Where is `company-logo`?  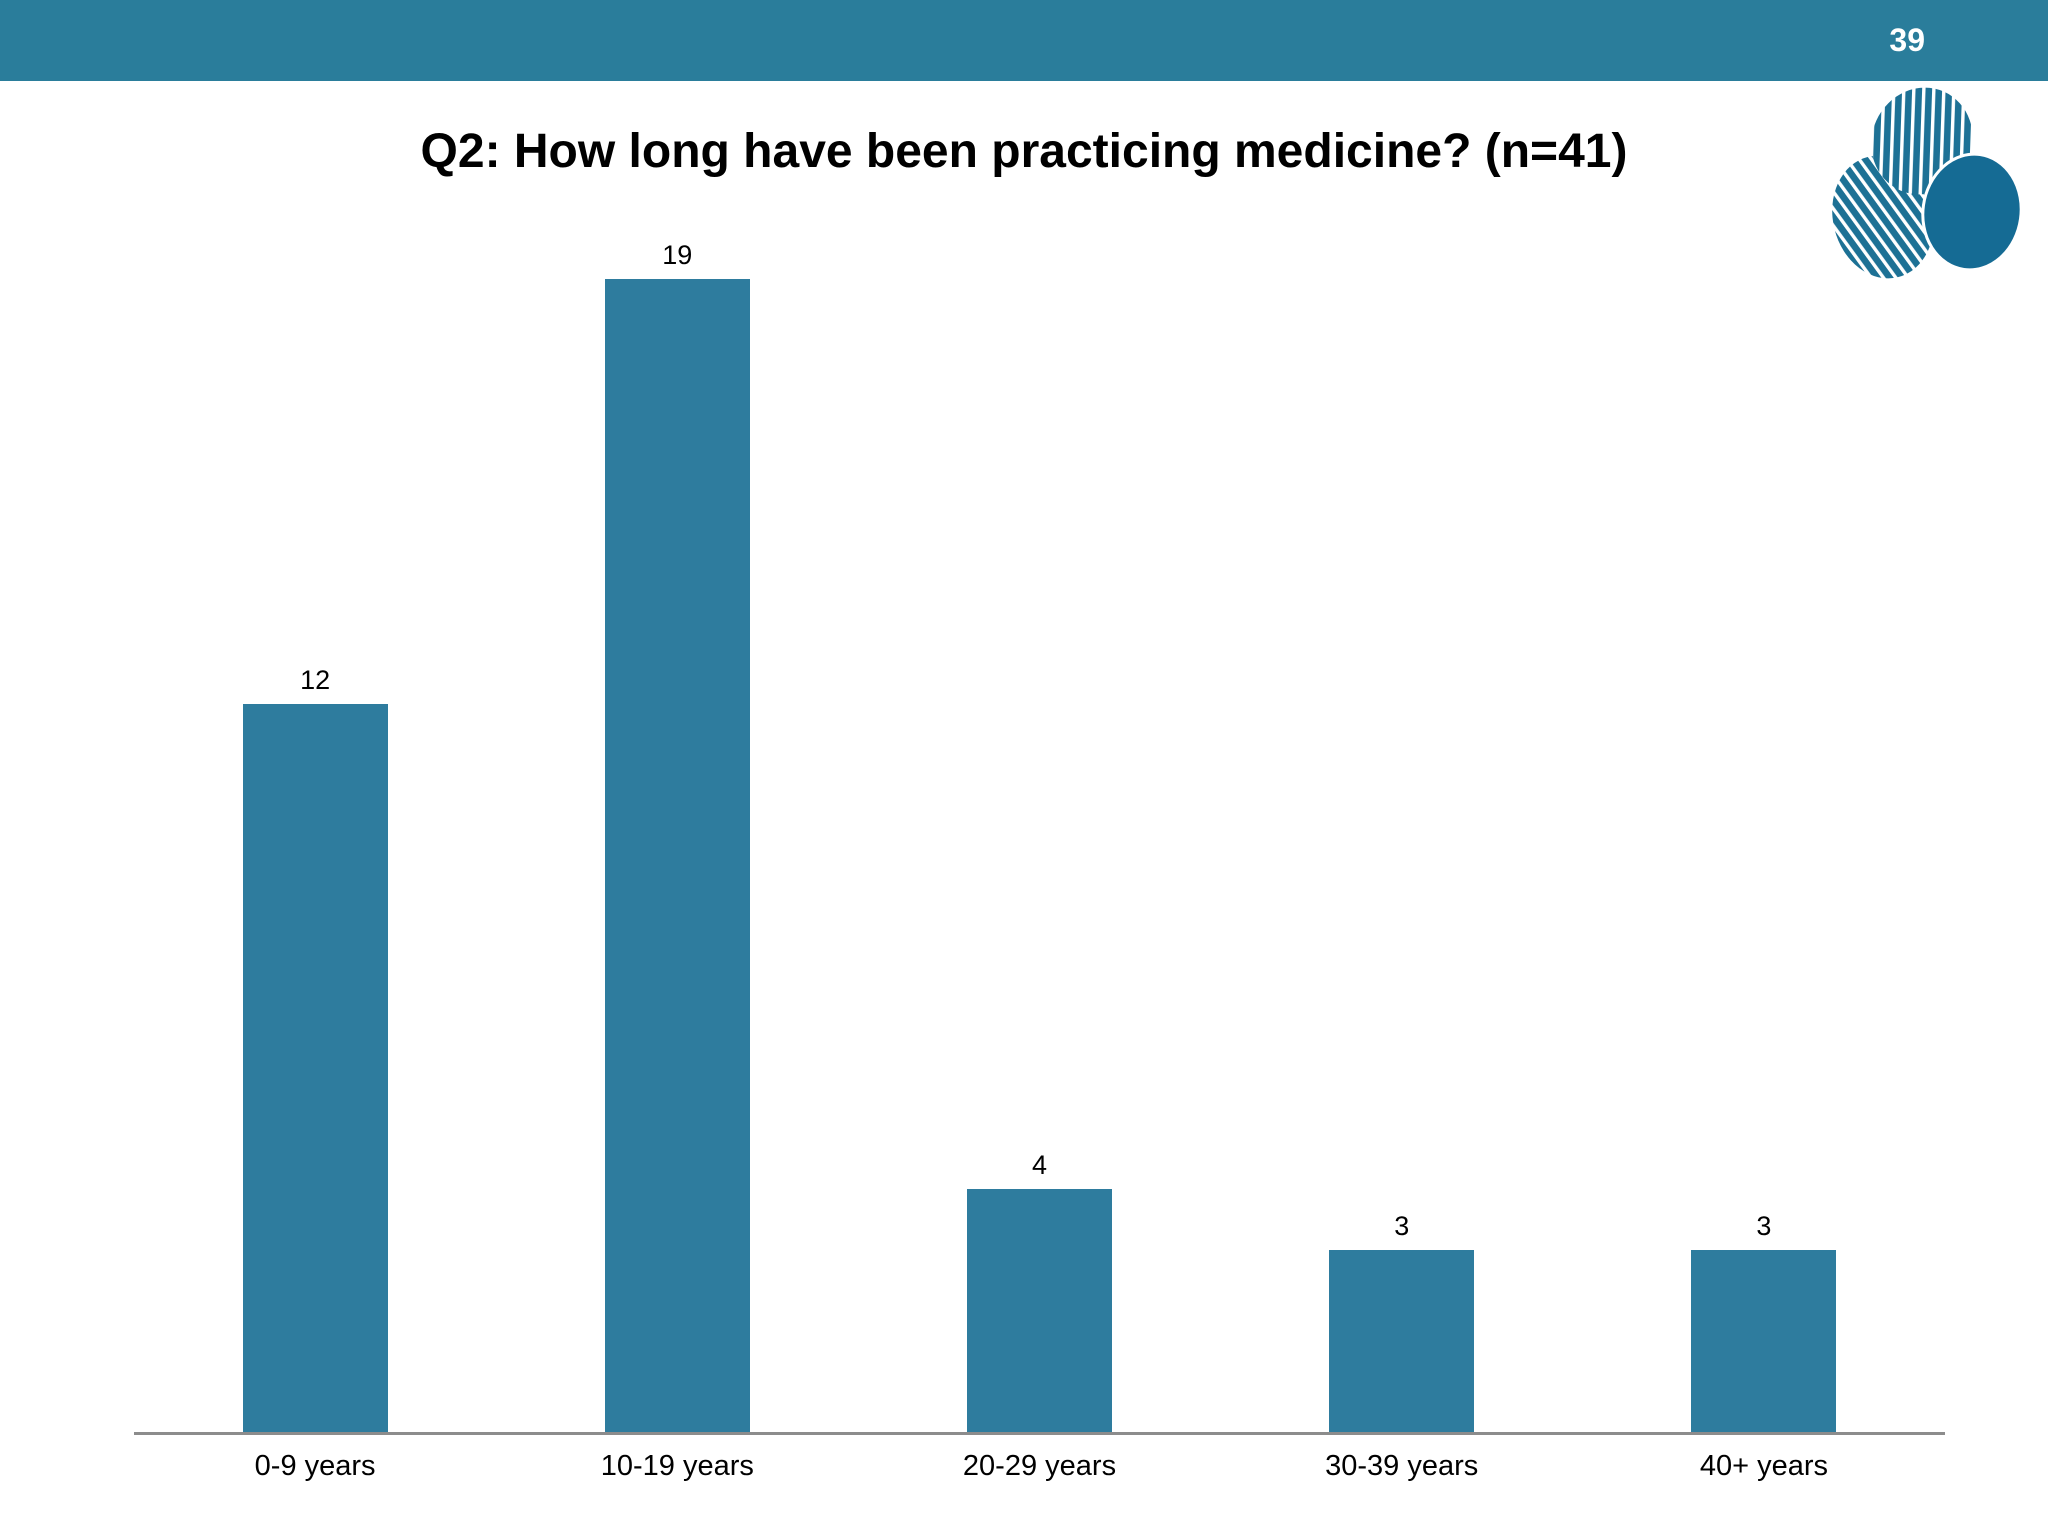
company-logo is located at coordinates (1927, 183).